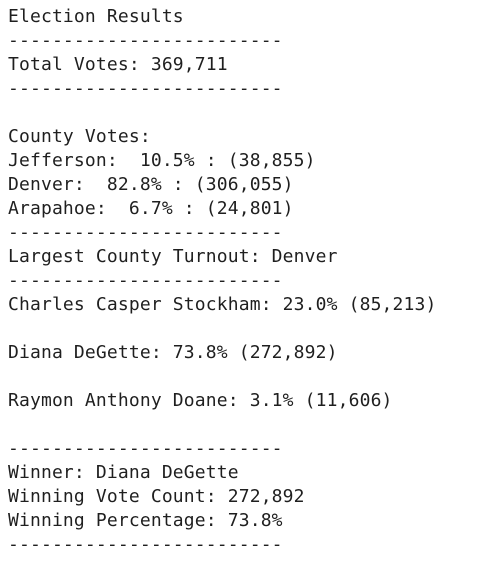 The image size is (478, 573). What do you see at coordinates (200, 400) in the screenshot?
I see `candidate-line-doane: Raymon Anthony Doane: 3.1% (11,606)` at bounding box center [200, 400].